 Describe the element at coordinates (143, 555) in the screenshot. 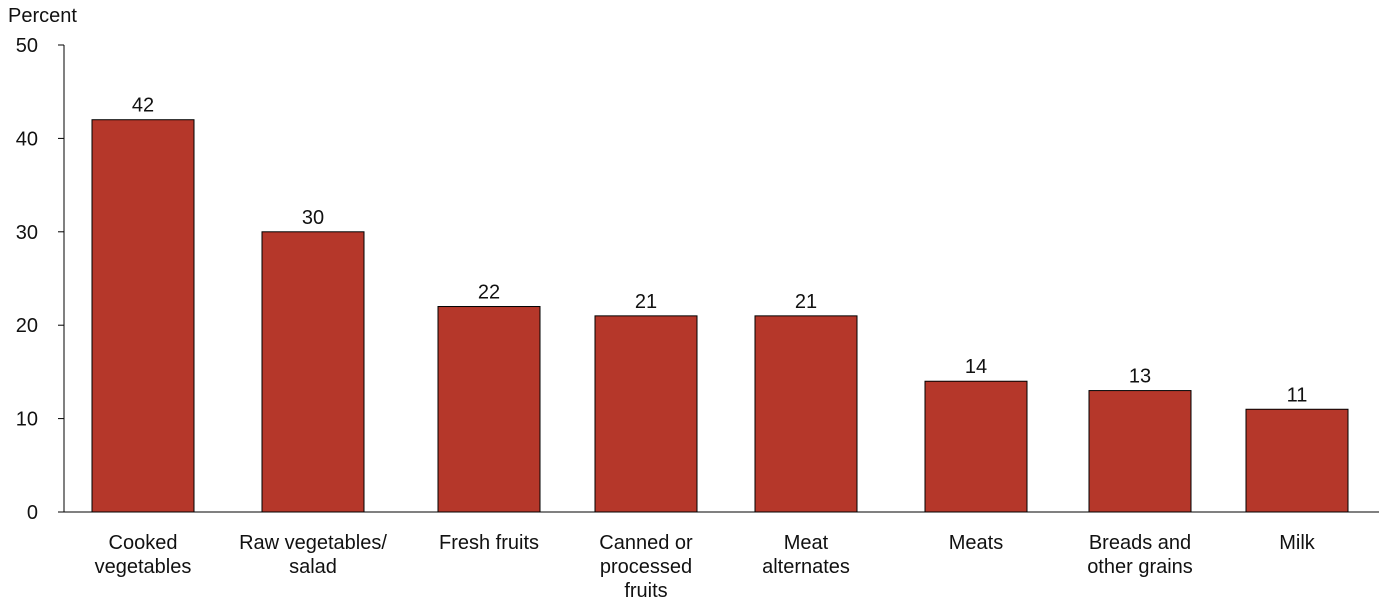

I see `x-category-label: Cooked vegetables` at that location.